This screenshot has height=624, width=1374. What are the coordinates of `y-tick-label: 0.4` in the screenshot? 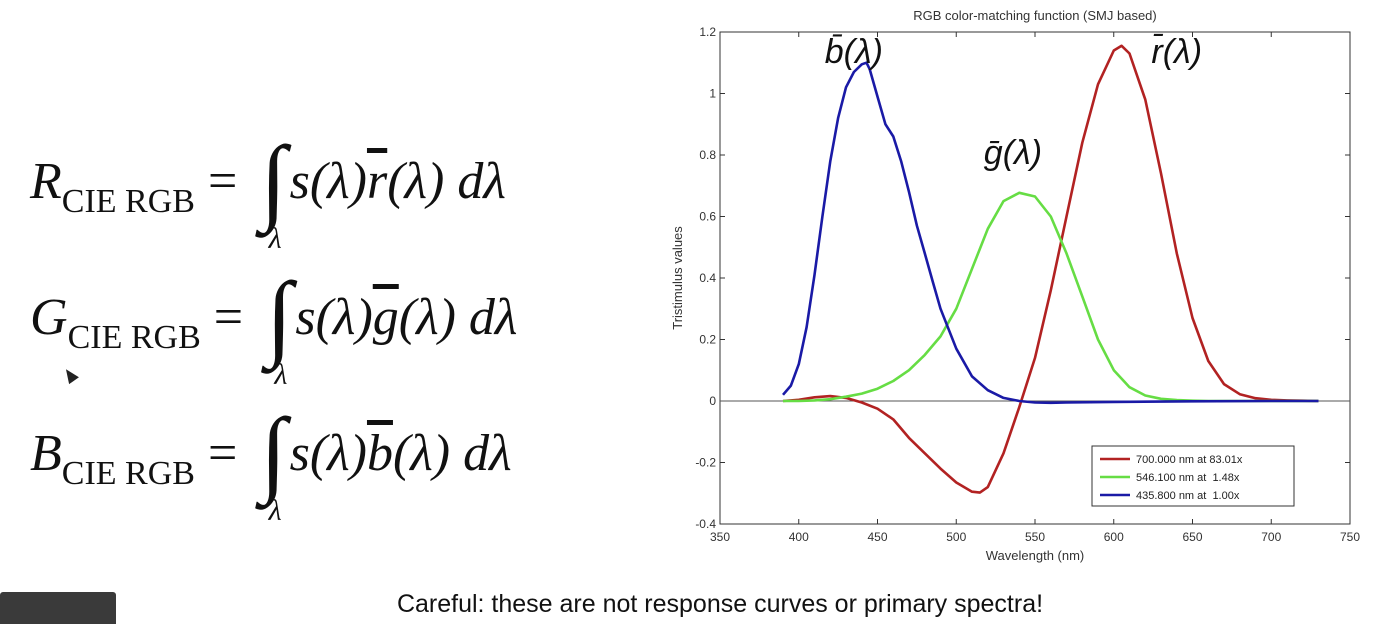 It's located at (707, 278).